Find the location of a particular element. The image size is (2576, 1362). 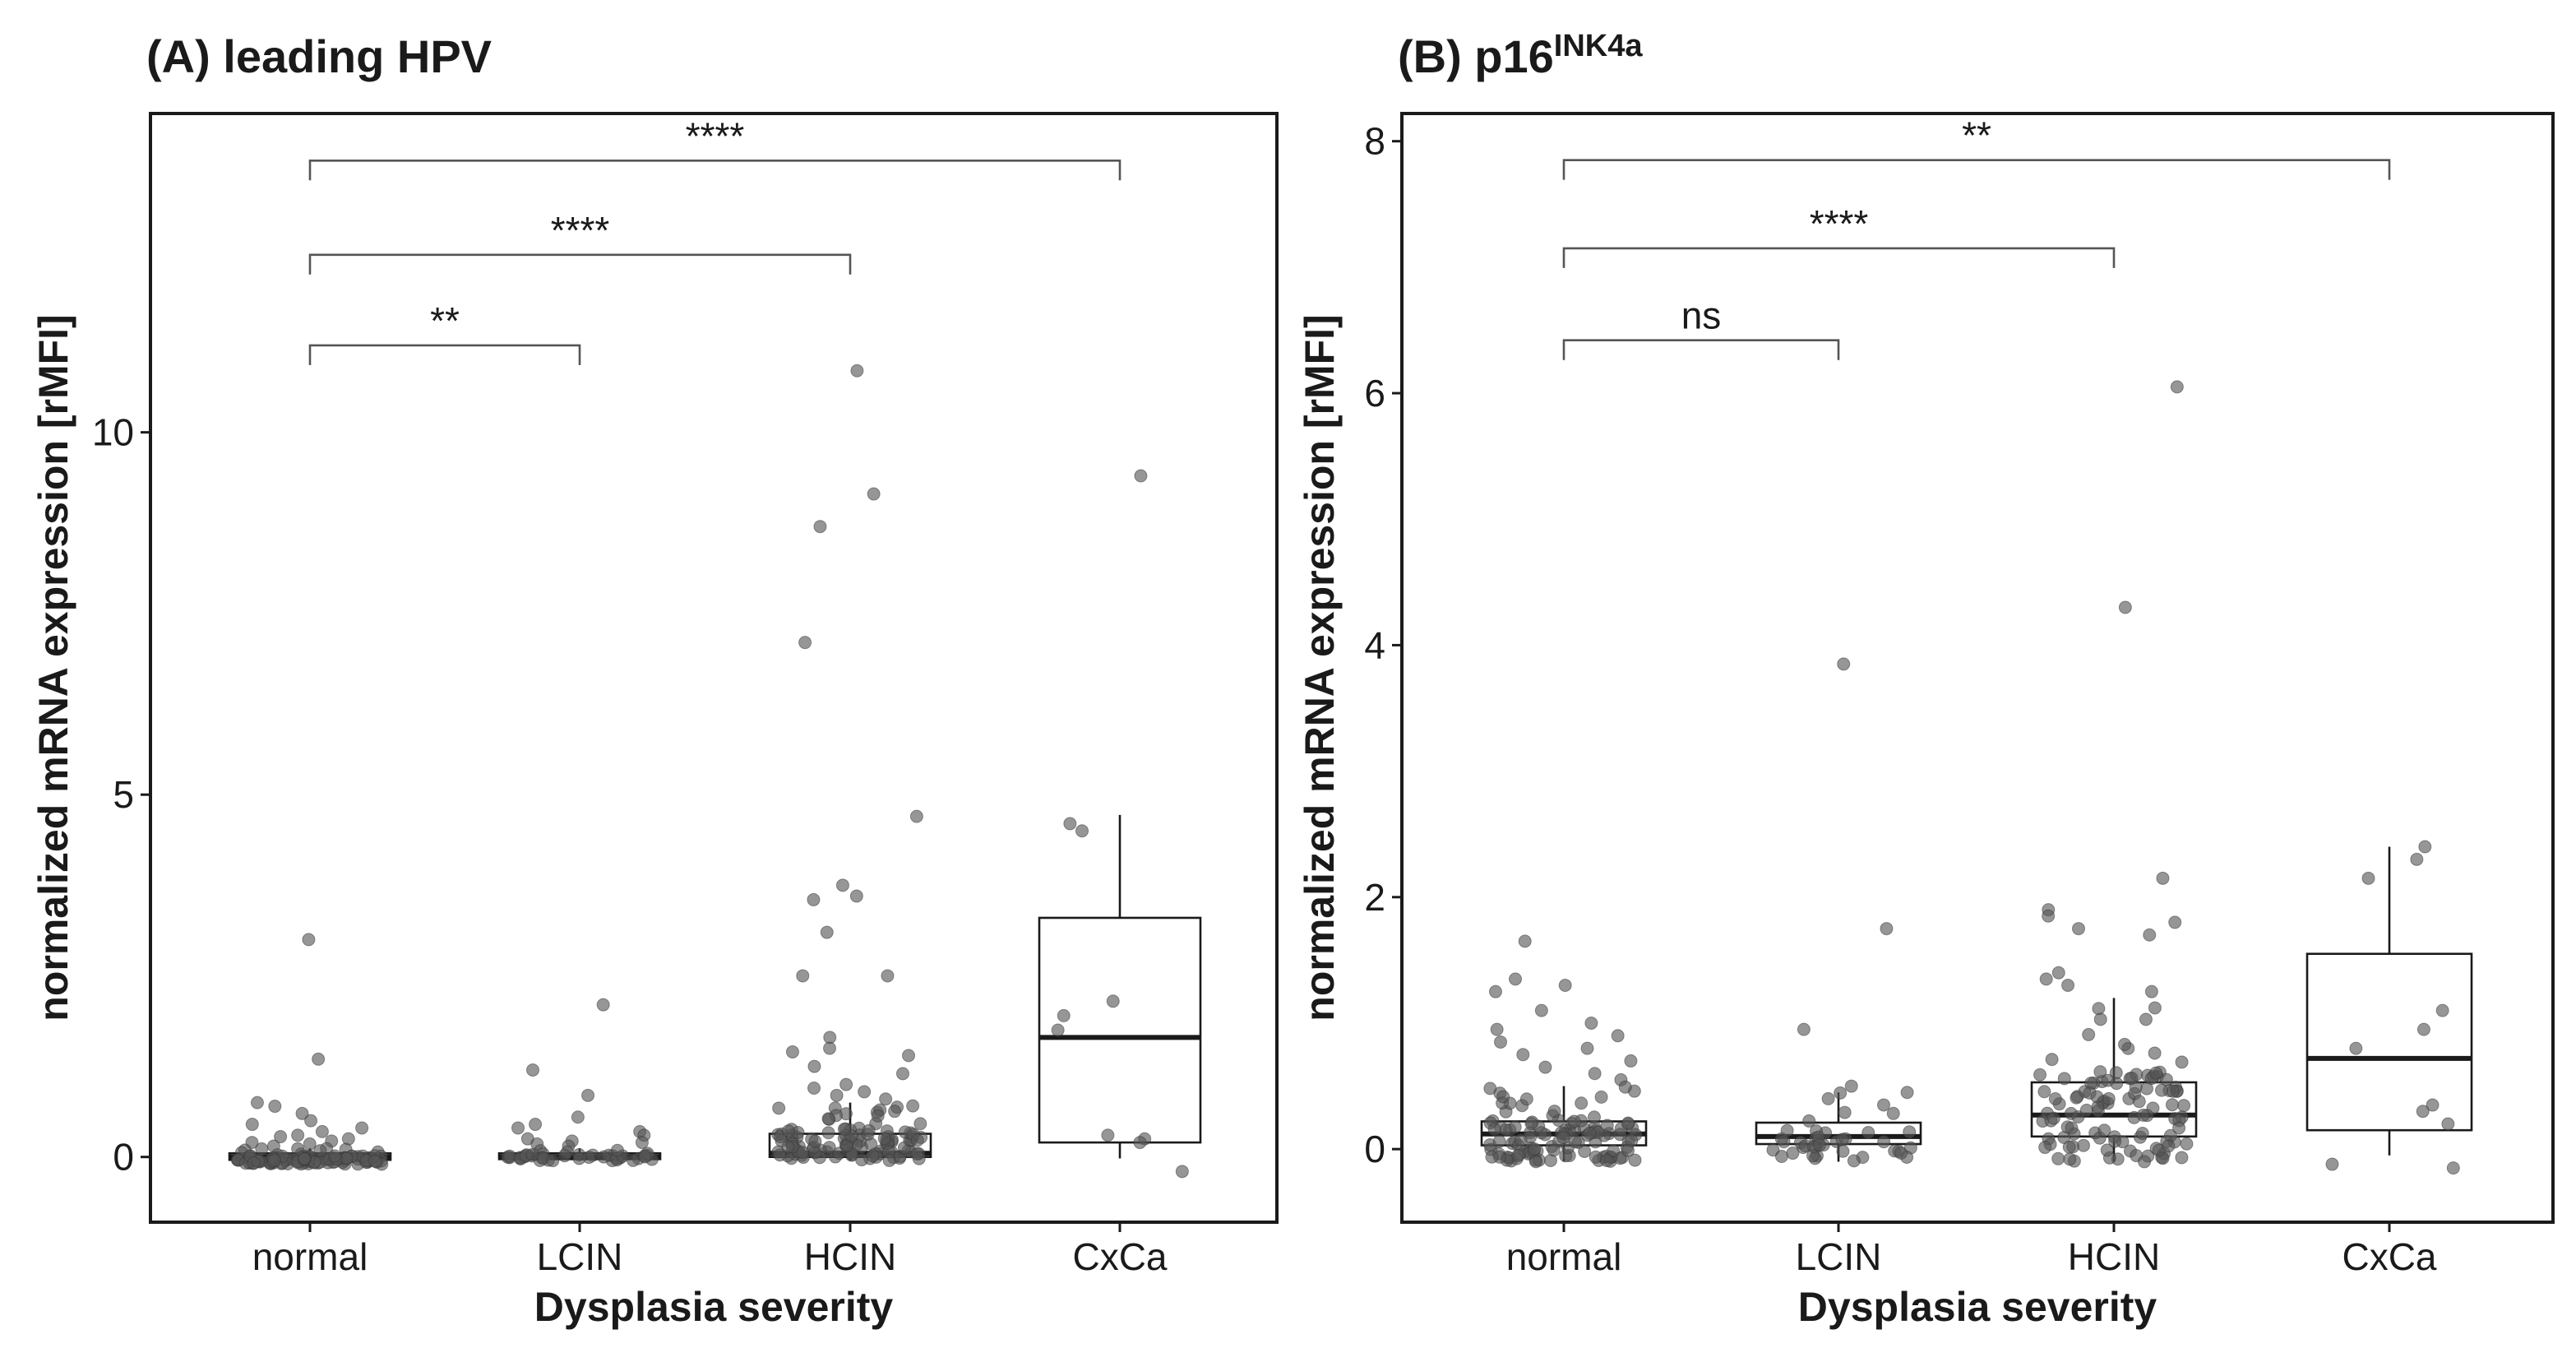

panel-b-y-axis-title: normalized mRNA expression [rMFI] is located at coordinates (1320, 667).